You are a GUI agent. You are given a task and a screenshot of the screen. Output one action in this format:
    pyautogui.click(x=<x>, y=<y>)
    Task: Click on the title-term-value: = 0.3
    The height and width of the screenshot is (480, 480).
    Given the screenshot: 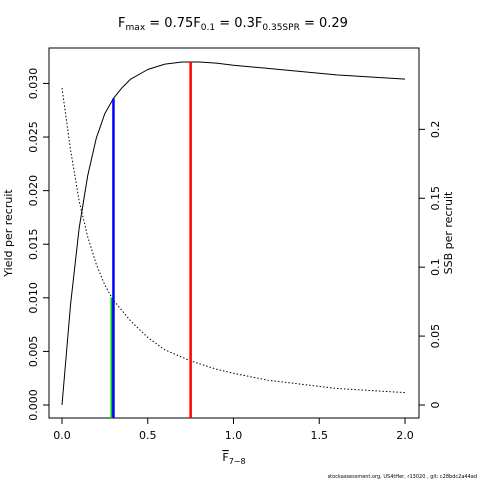 What is the action you would take?
    pyautogui.click(x=235, y=23)
    